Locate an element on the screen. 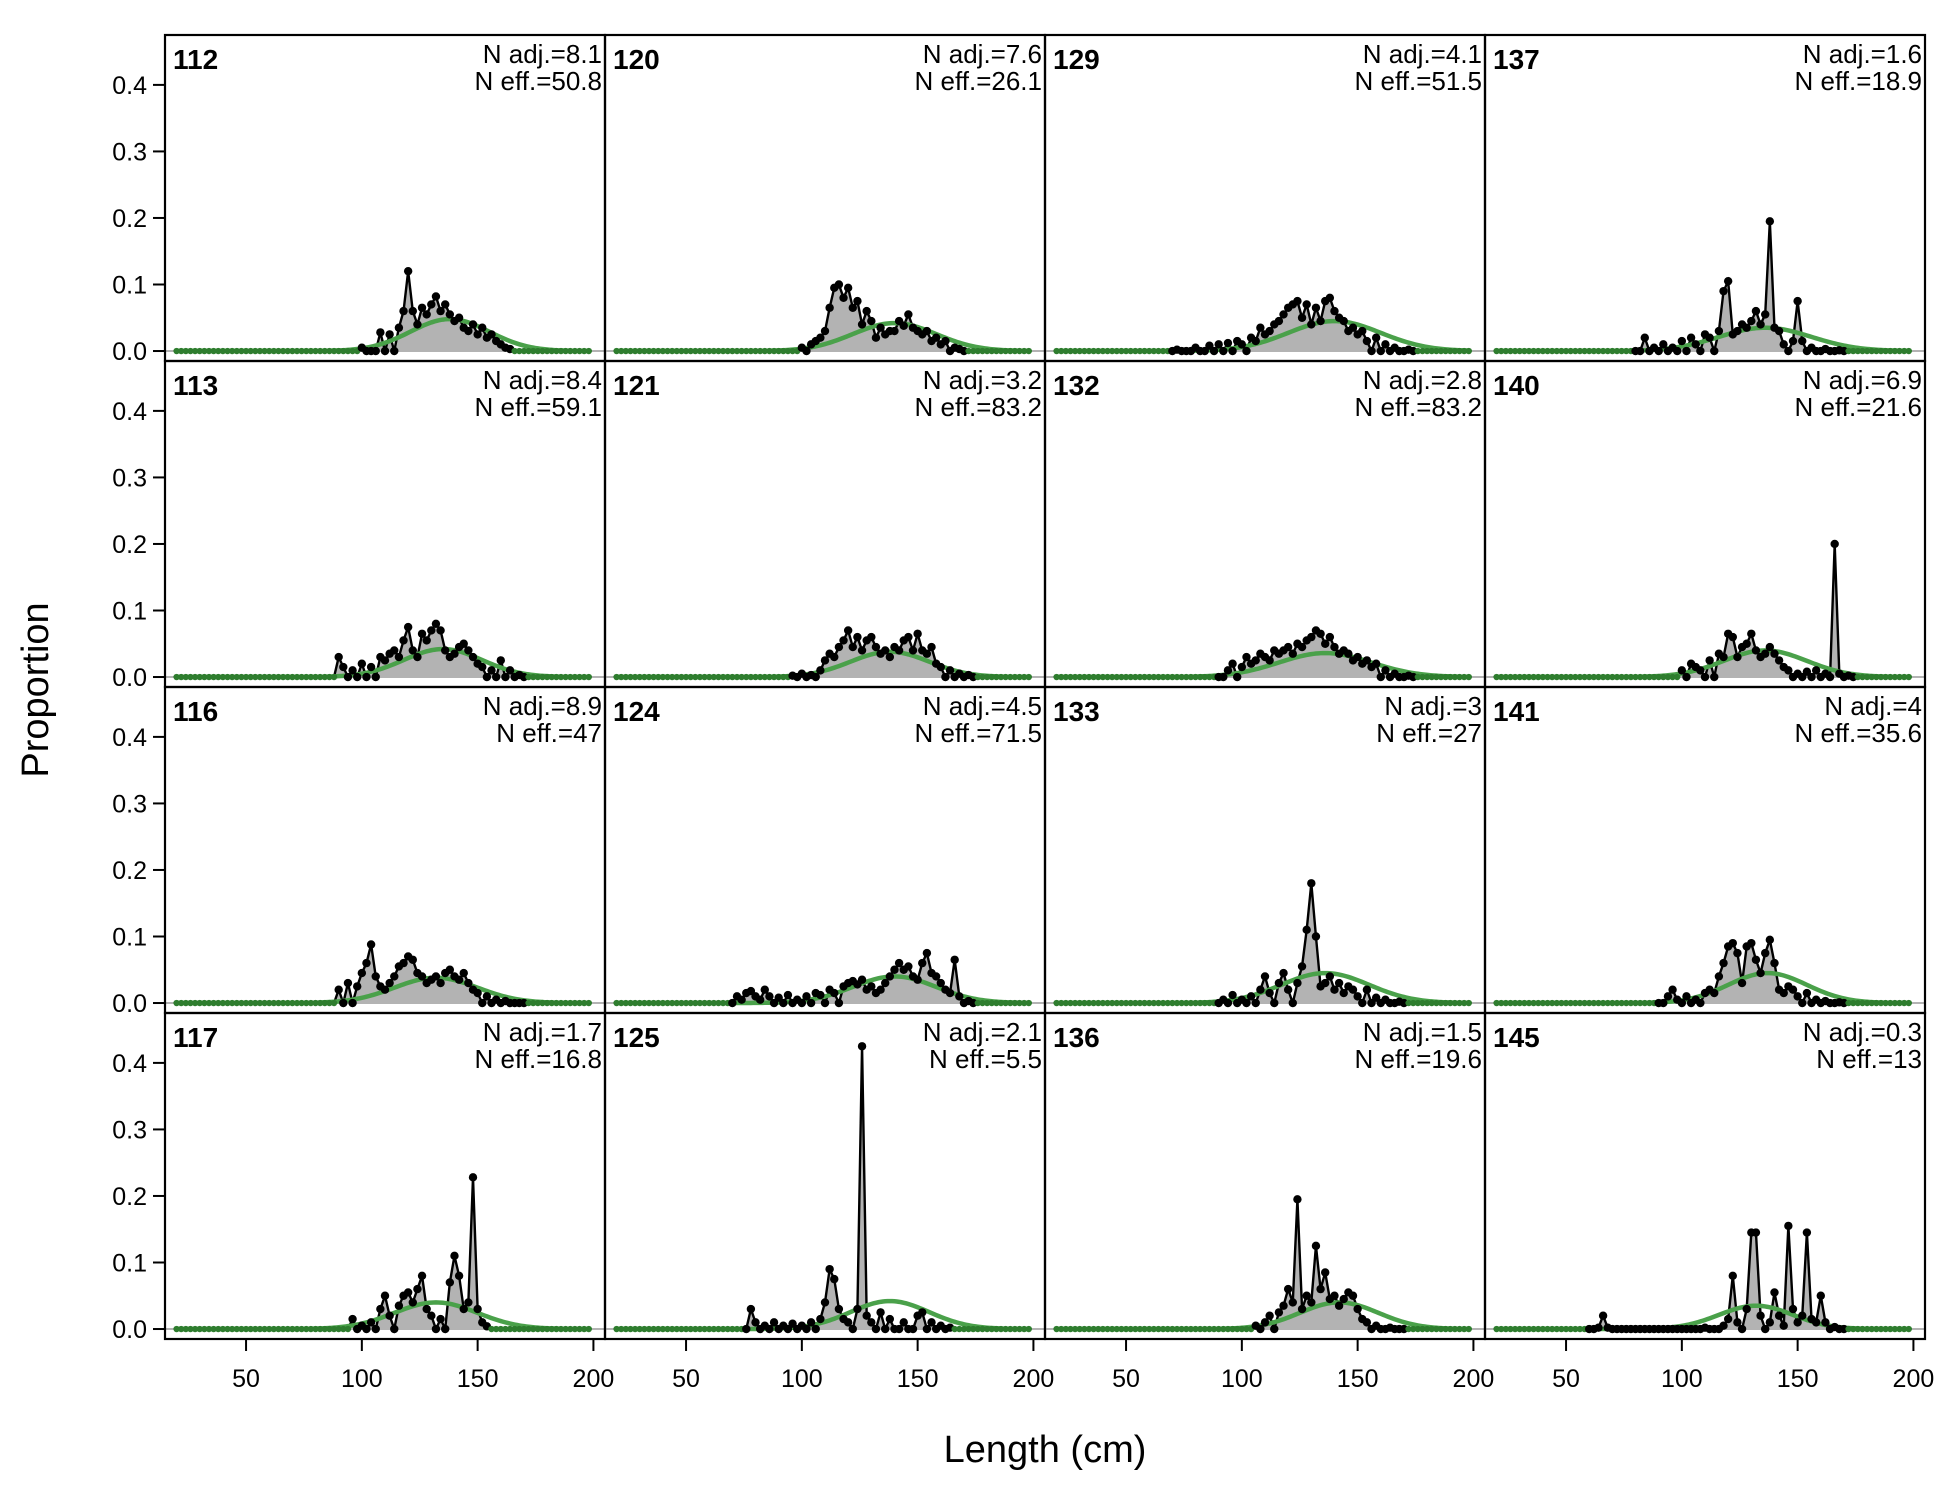 The height and width of the screenshot is (1500, 1950). n-eff-label: N eff.=59.1 is located at coordinates (538, 407).